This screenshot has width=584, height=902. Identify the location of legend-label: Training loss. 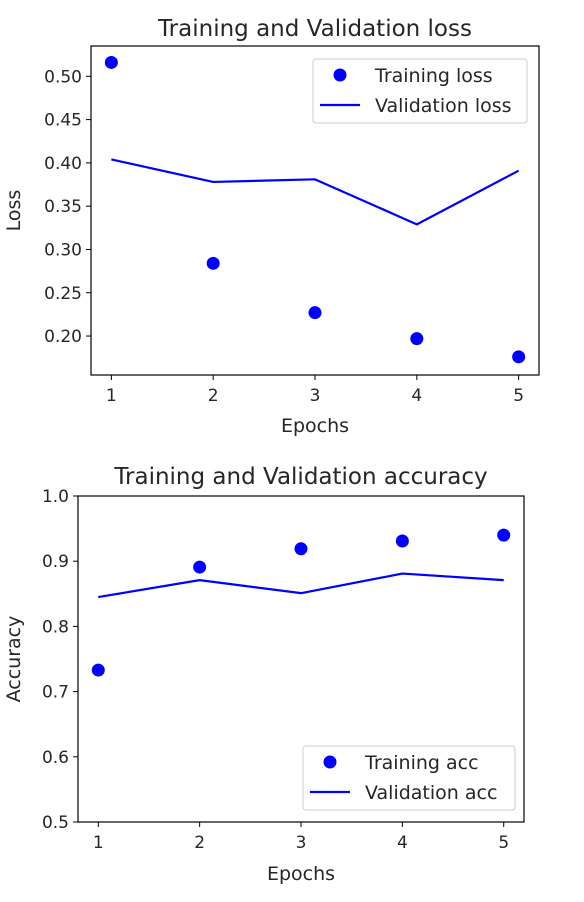
(433, 76).